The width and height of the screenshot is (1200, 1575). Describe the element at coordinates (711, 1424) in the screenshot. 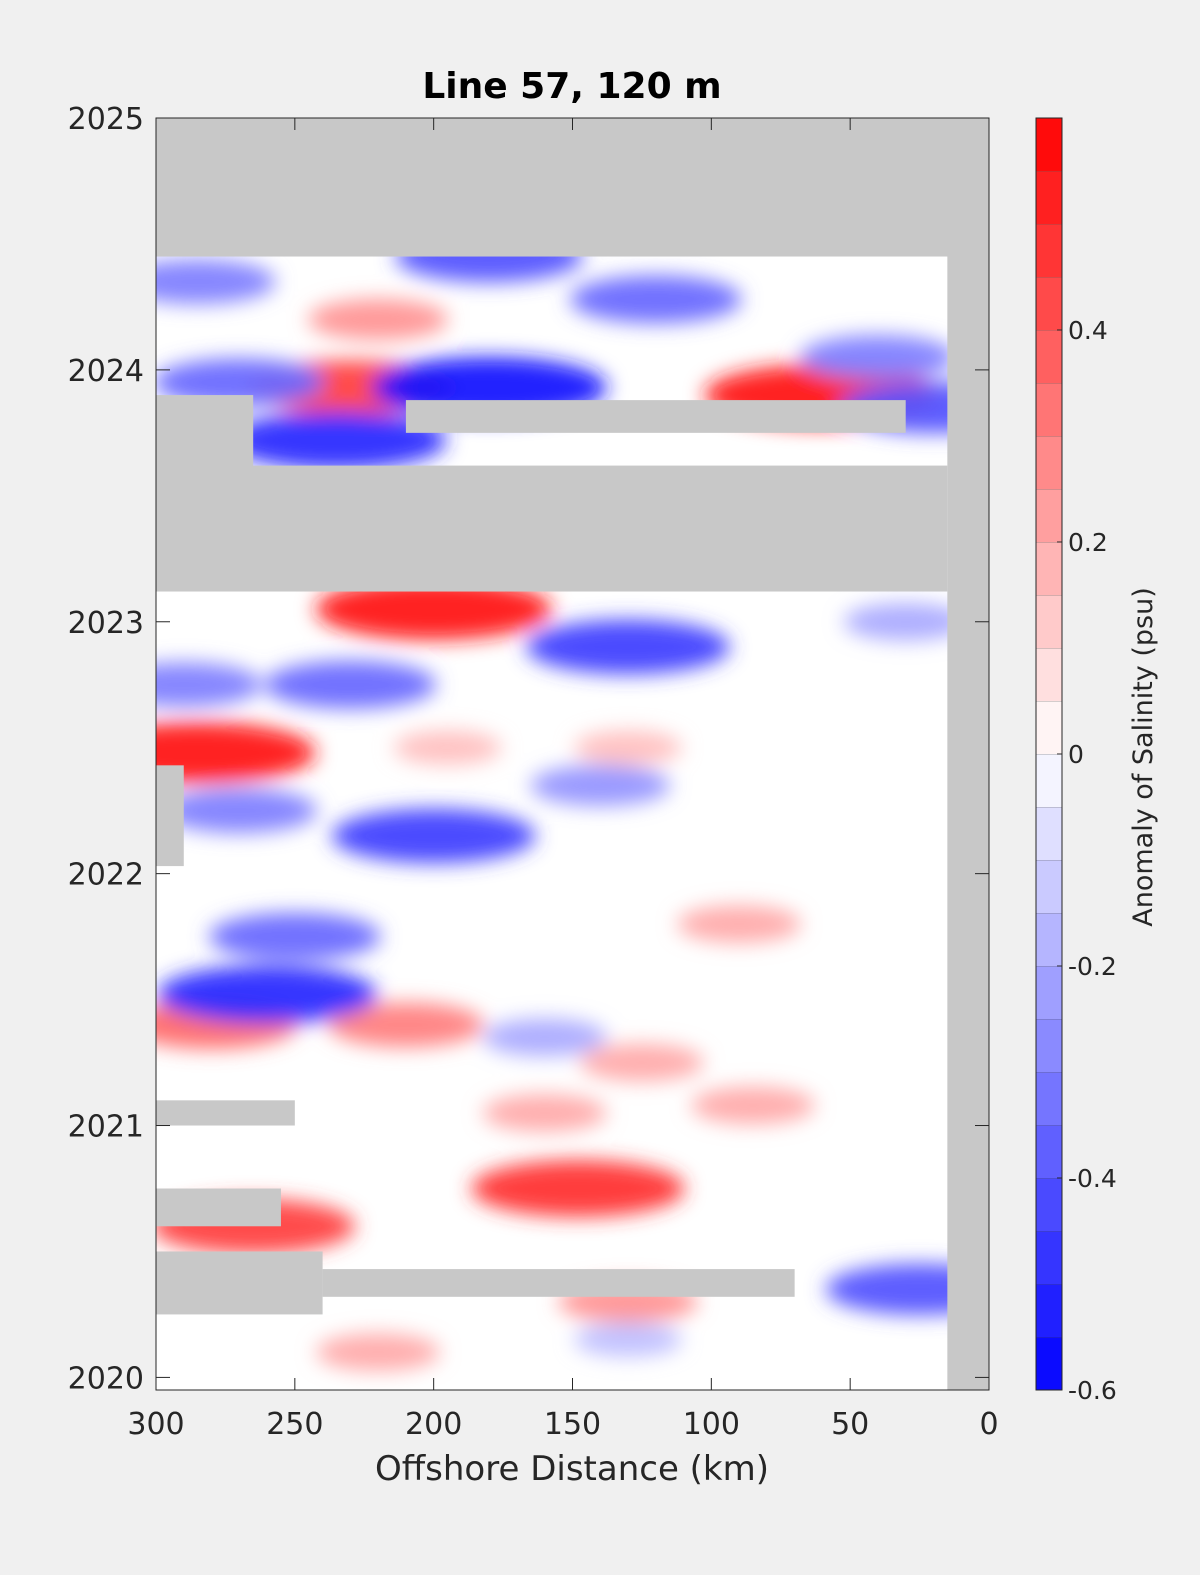

I see `x-tick-label: 100` at that location.